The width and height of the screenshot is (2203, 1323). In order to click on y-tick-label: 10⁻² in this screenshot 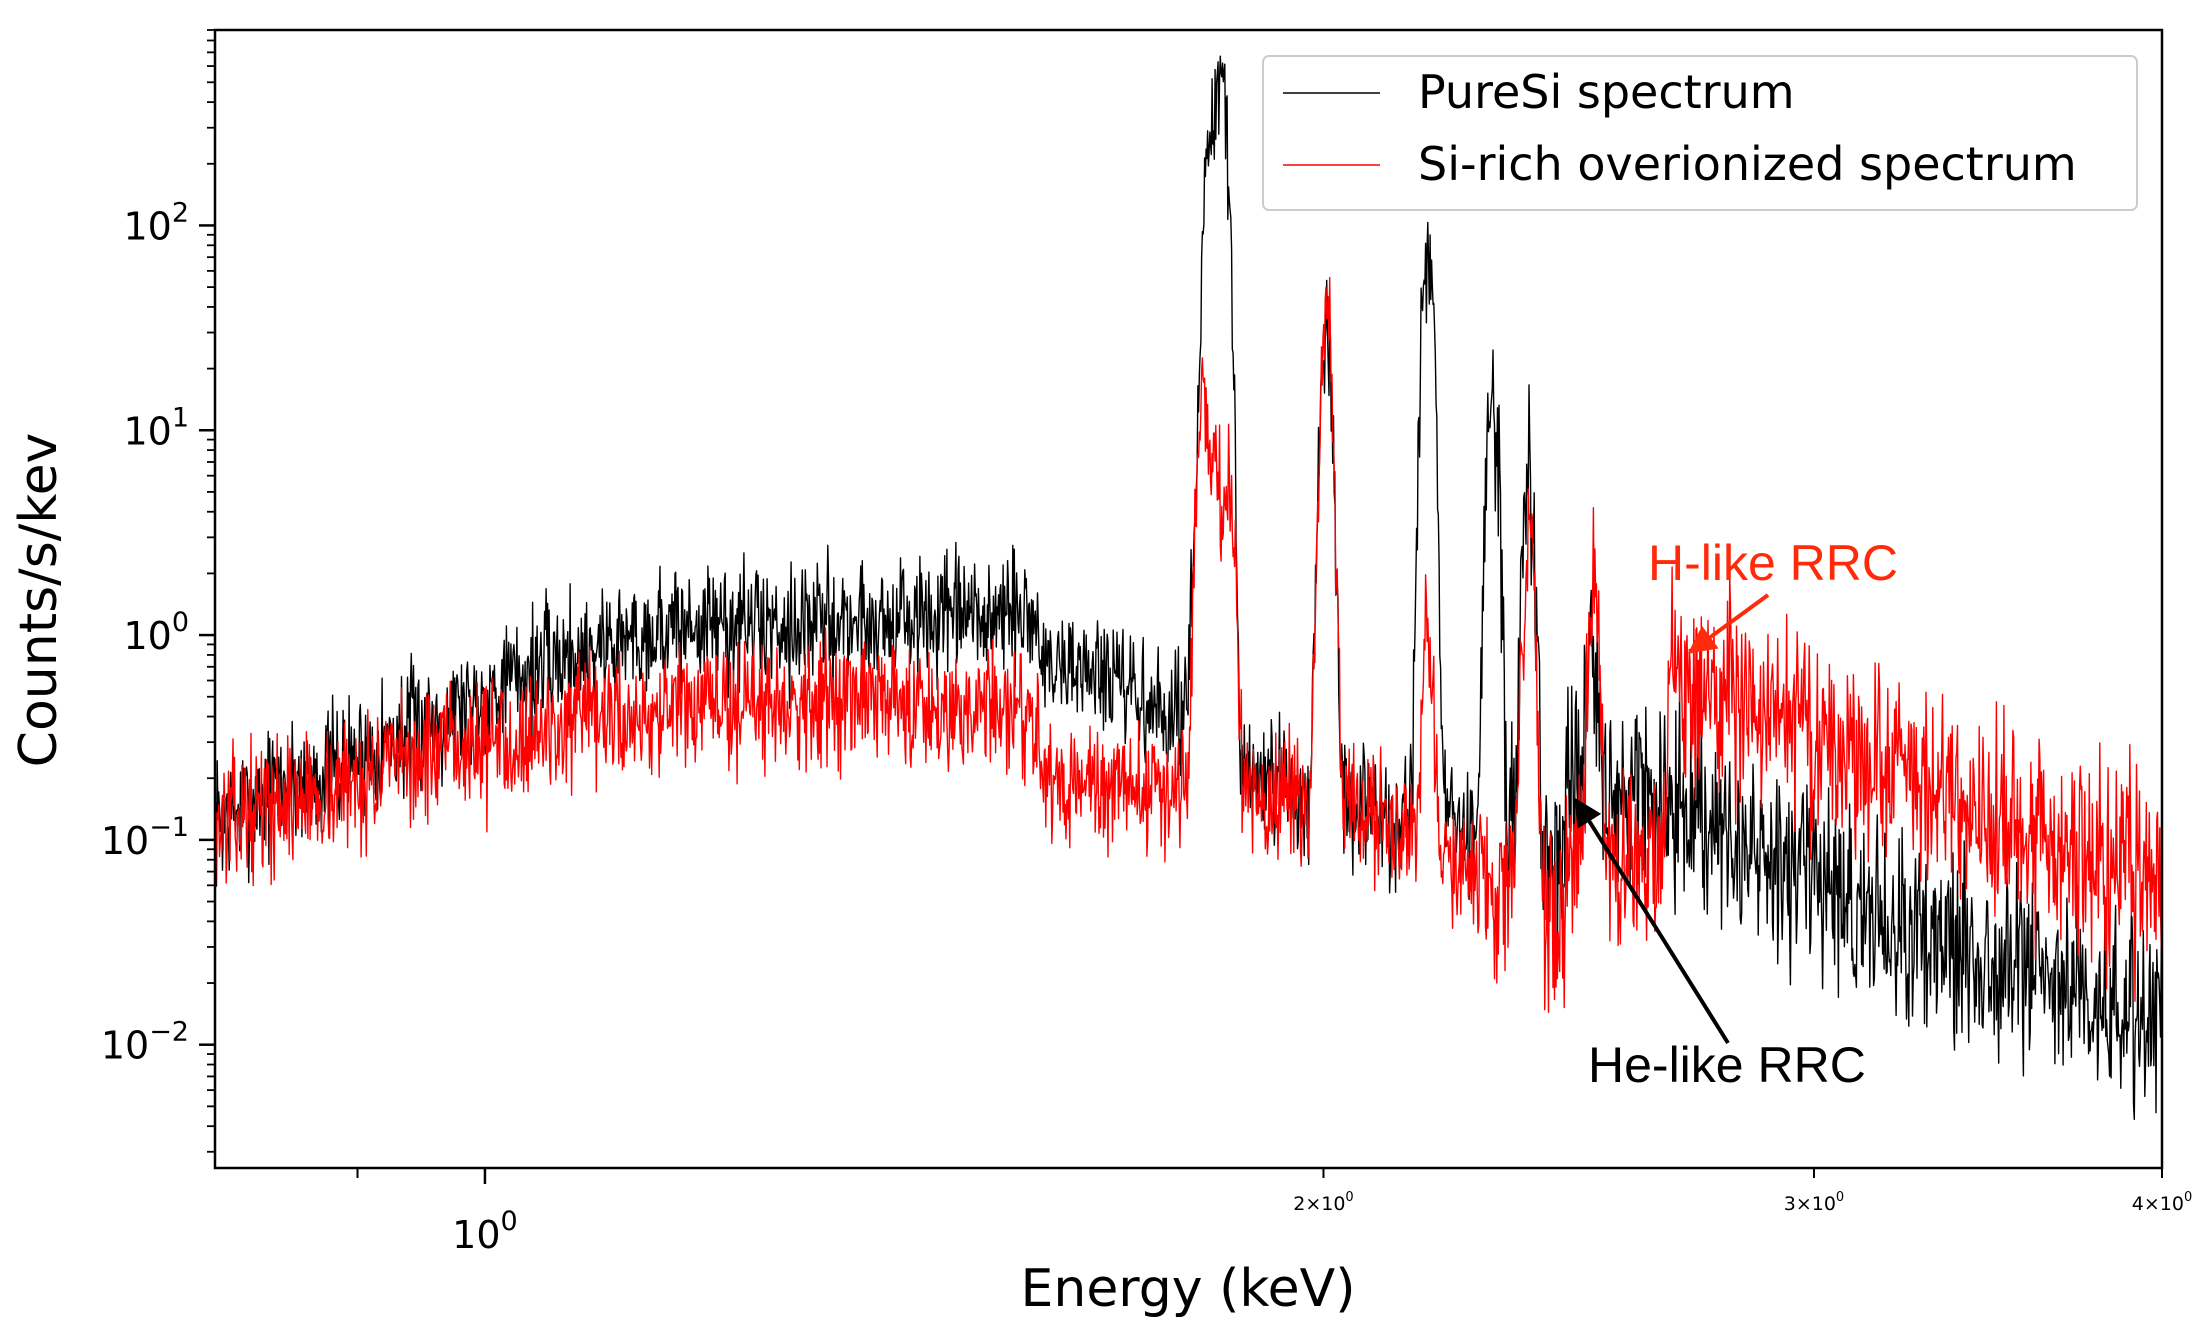, I will do `click(145, 1042)`.